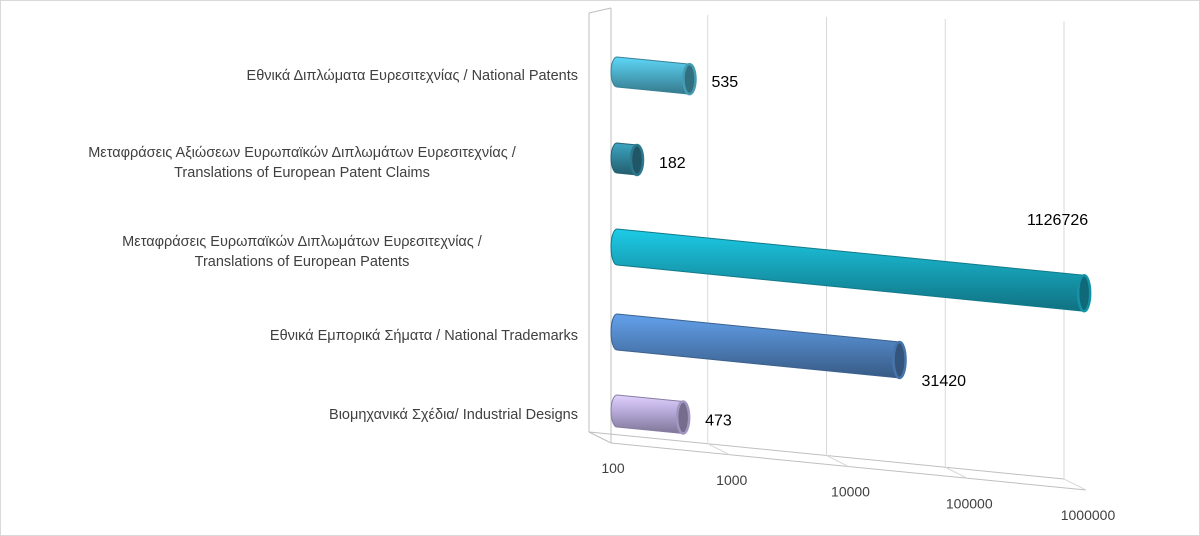 This screenshot has width=1200, height=536. I want to click on x-tick-label: 100, so click(613, 468).